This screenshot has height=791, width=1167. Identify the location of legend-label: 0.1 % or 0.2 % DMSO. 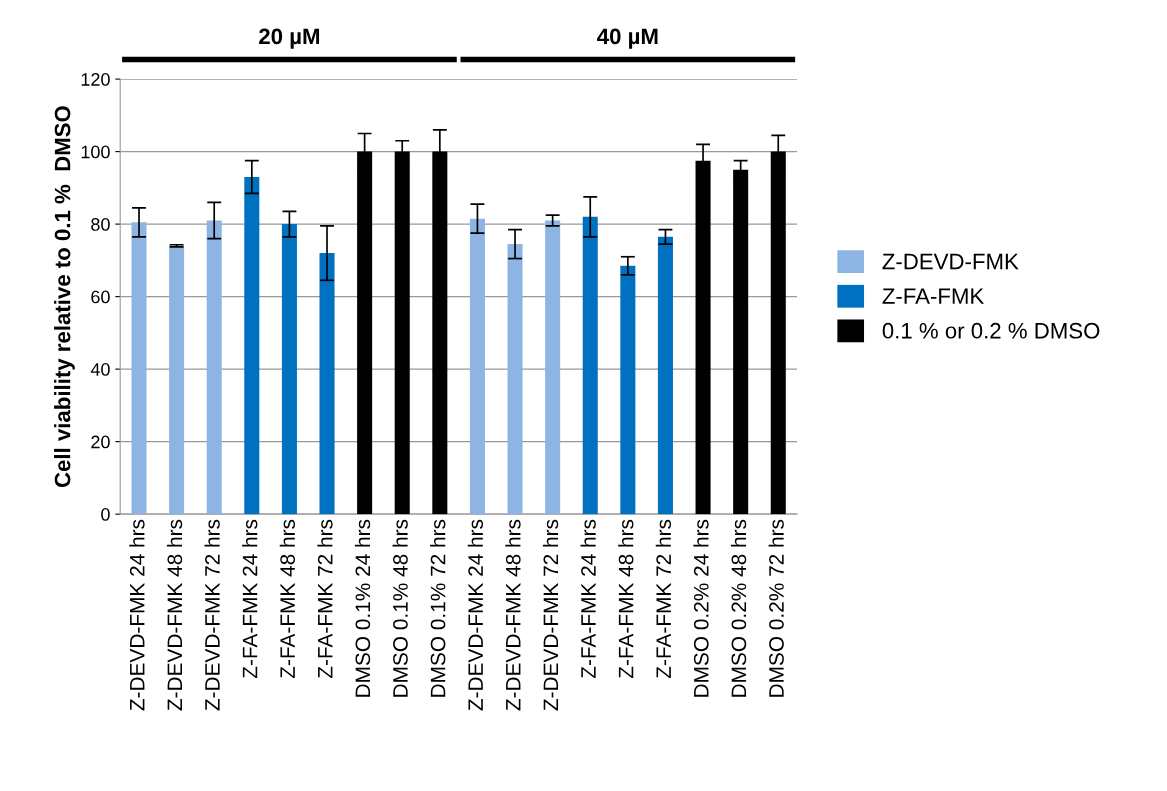
(991, 330).